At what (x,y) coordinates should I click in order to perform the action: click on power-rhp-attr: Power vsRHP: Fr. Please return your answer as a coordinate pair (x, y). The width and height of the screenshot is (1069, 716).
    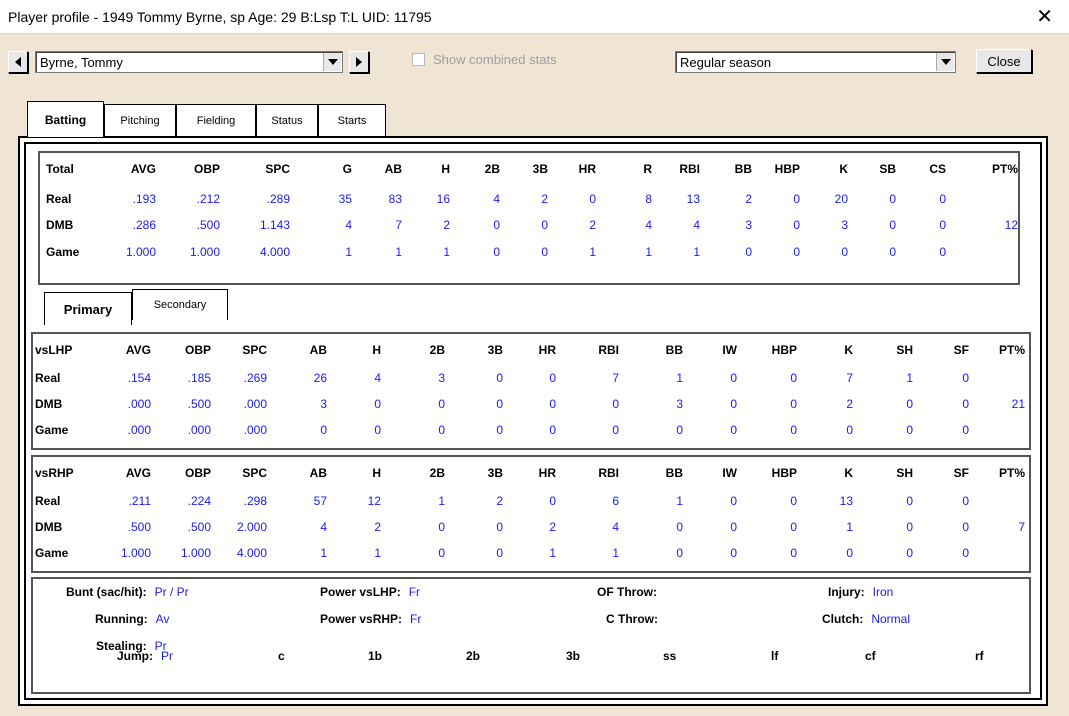
    Looking at the image, I should click on (370, 619).